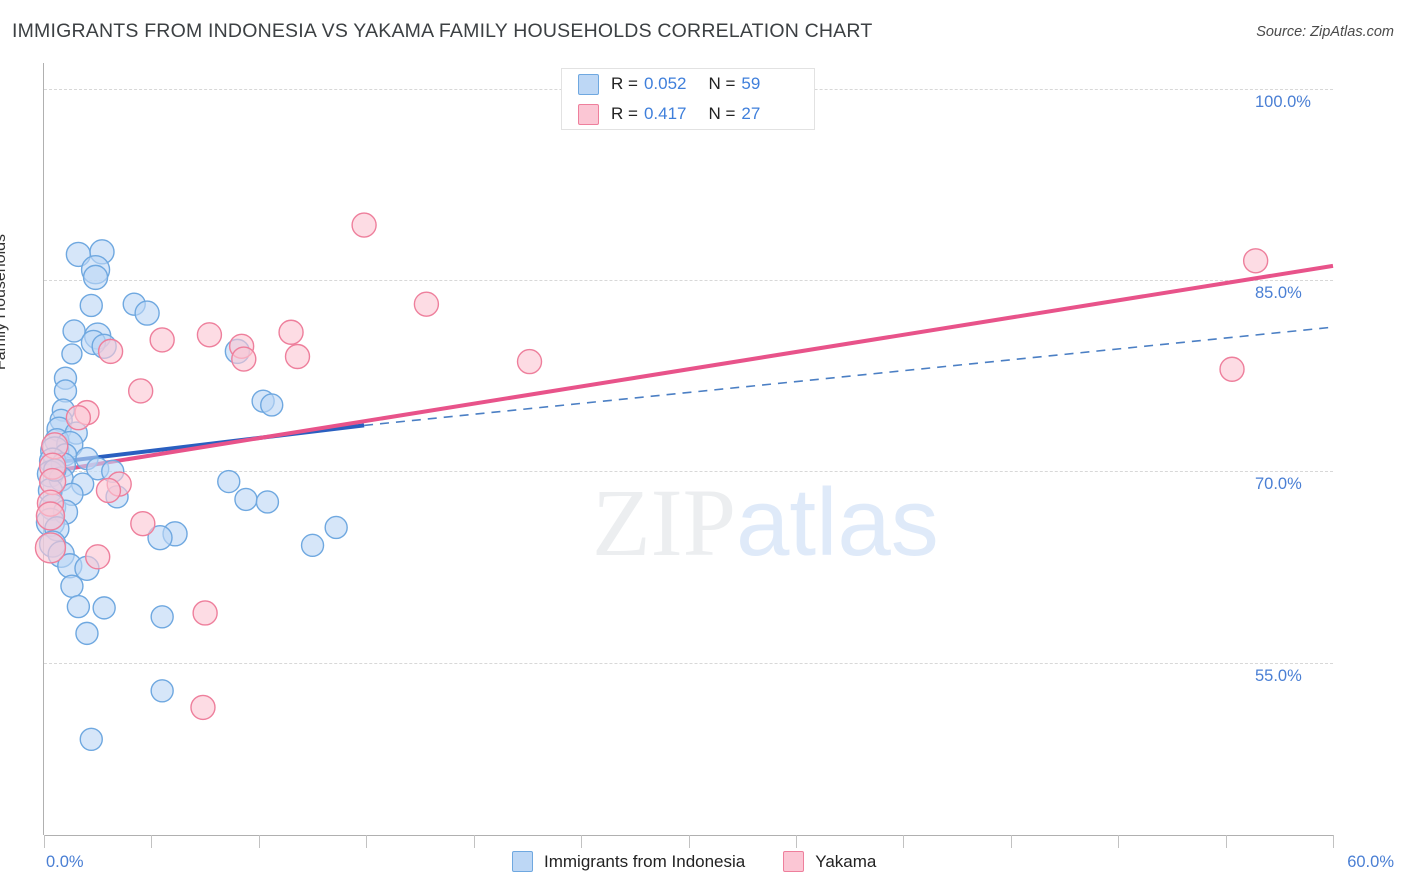 Image resolution: width=1406 pixels, height=892 pixels. I want to click on series-legend-item-yakama: Yakama, so click(829, 861).